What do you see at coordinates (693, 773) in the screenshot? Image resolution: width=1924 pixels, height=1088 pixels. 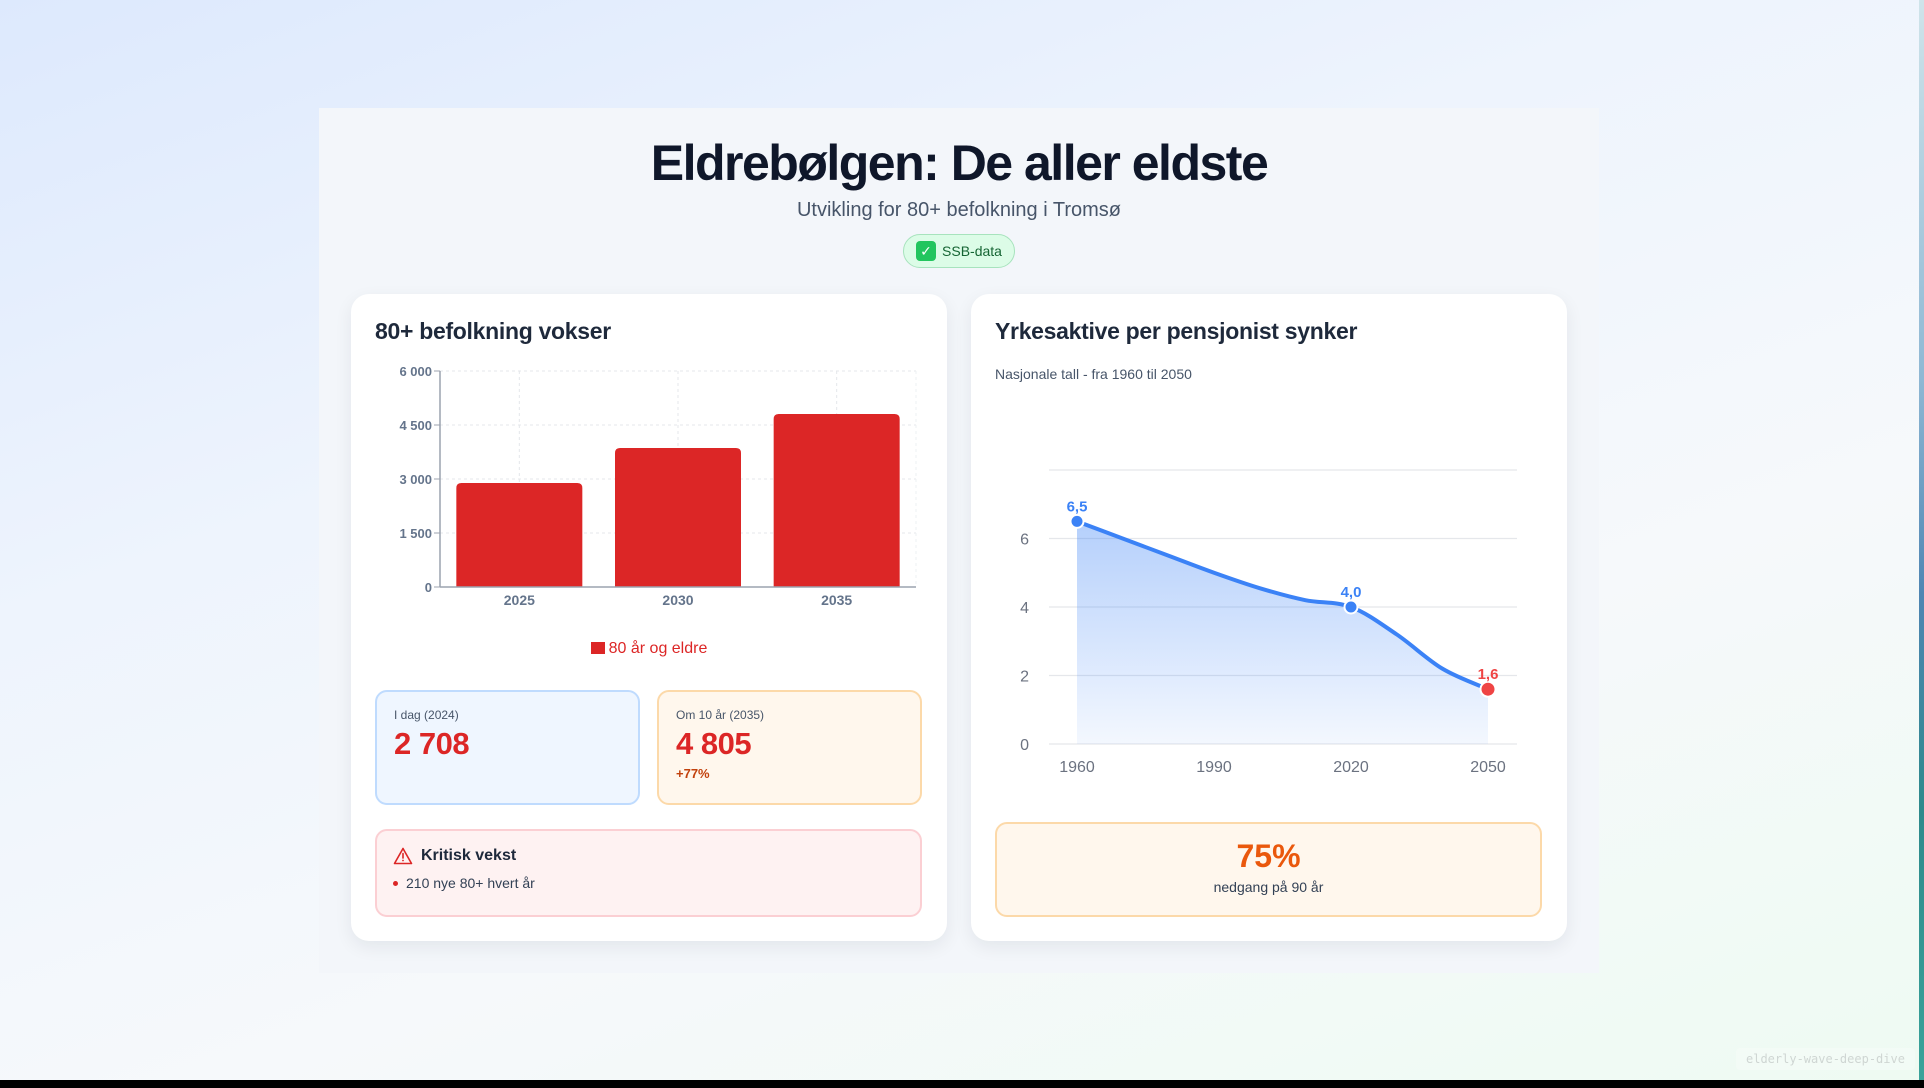 I see `stat-future-change: +77%` at bounding box center [693, 773].